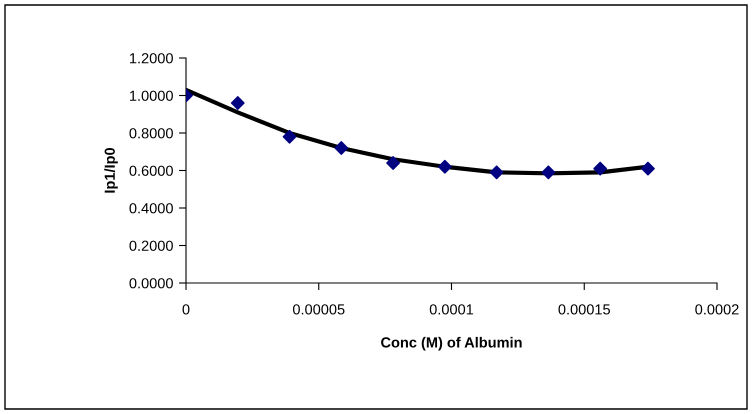 This screenshot has height=414, width=752. What do you see at coordinates (318, 309) in the screenshot?
I see `x-tick-label: 0.00005` at bounding box center [318, 309].